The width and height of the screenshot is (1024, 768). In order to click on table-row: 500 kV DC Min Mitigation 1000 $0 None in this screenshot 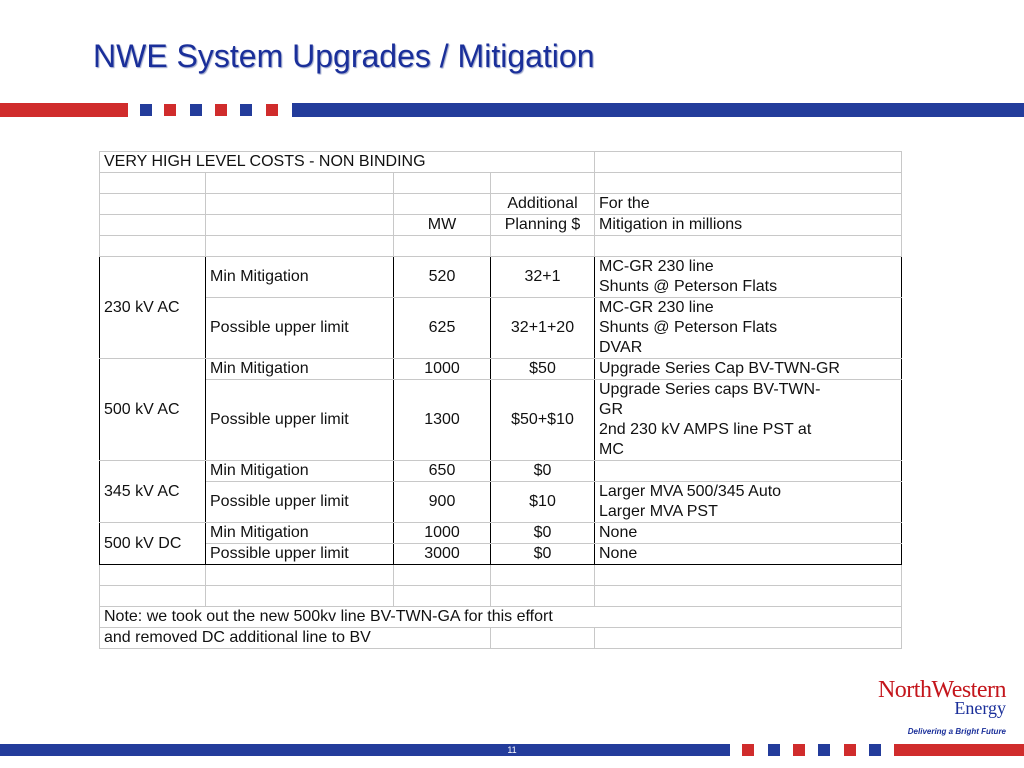, I will do `click(500, 543)`.